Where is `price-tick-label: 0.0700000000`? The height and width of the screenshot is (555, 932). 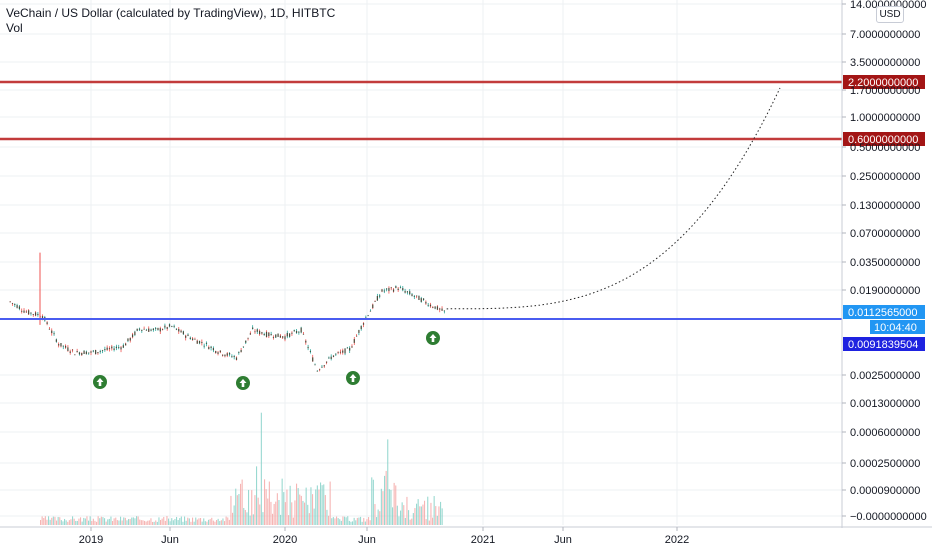
price-tick-label: 0.0700000000 is located at coordinates (885, 234).